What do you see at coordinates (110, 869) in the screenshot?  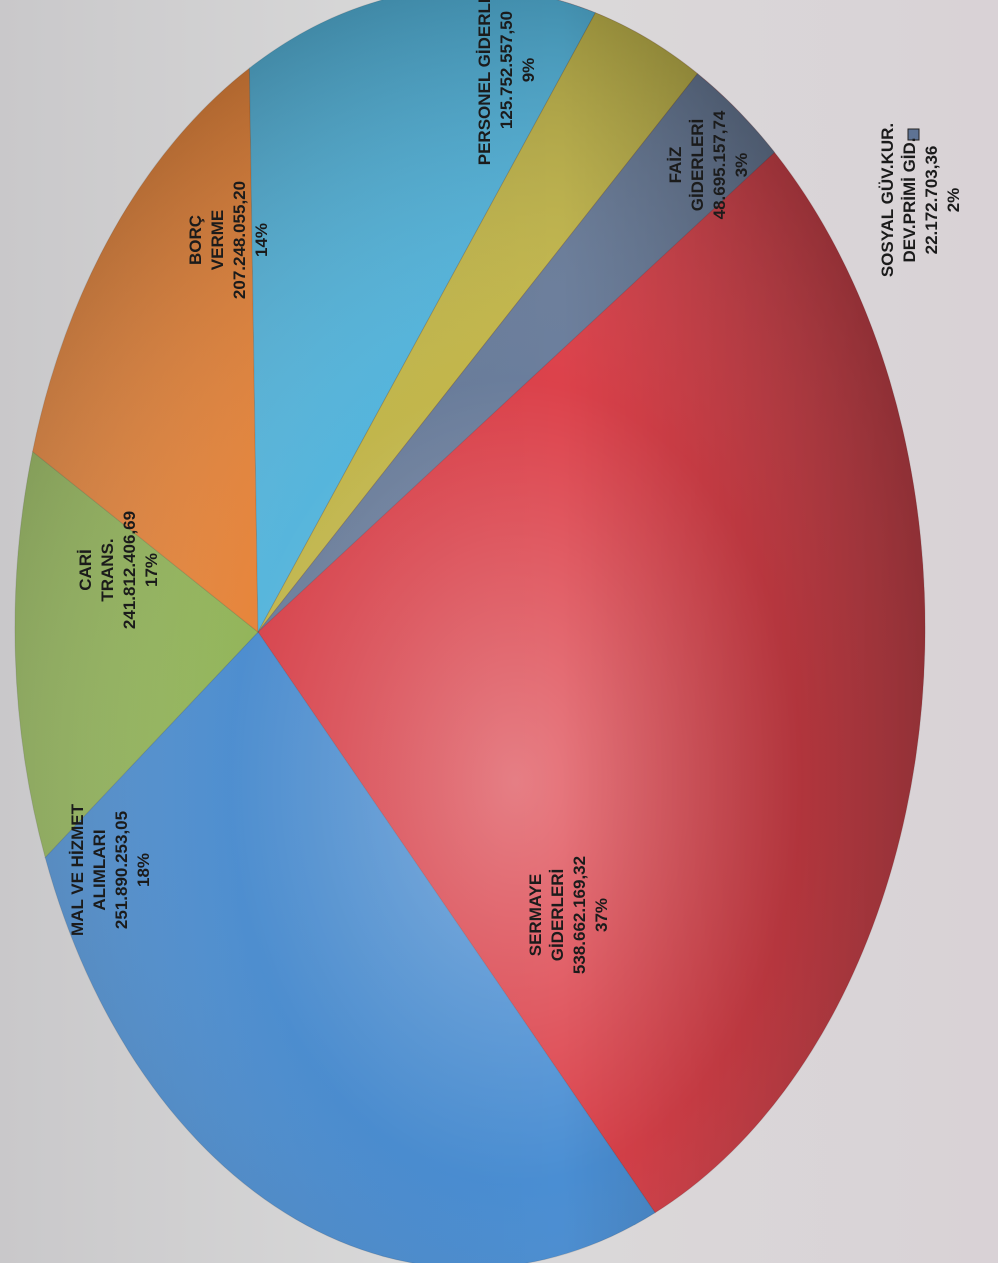 I see `slice-label-mal-ve-hizmet-alimlari: MAL VE HİZMET ALIMLARI 251.890.253,05 18%` at bounding box center [110, 869].